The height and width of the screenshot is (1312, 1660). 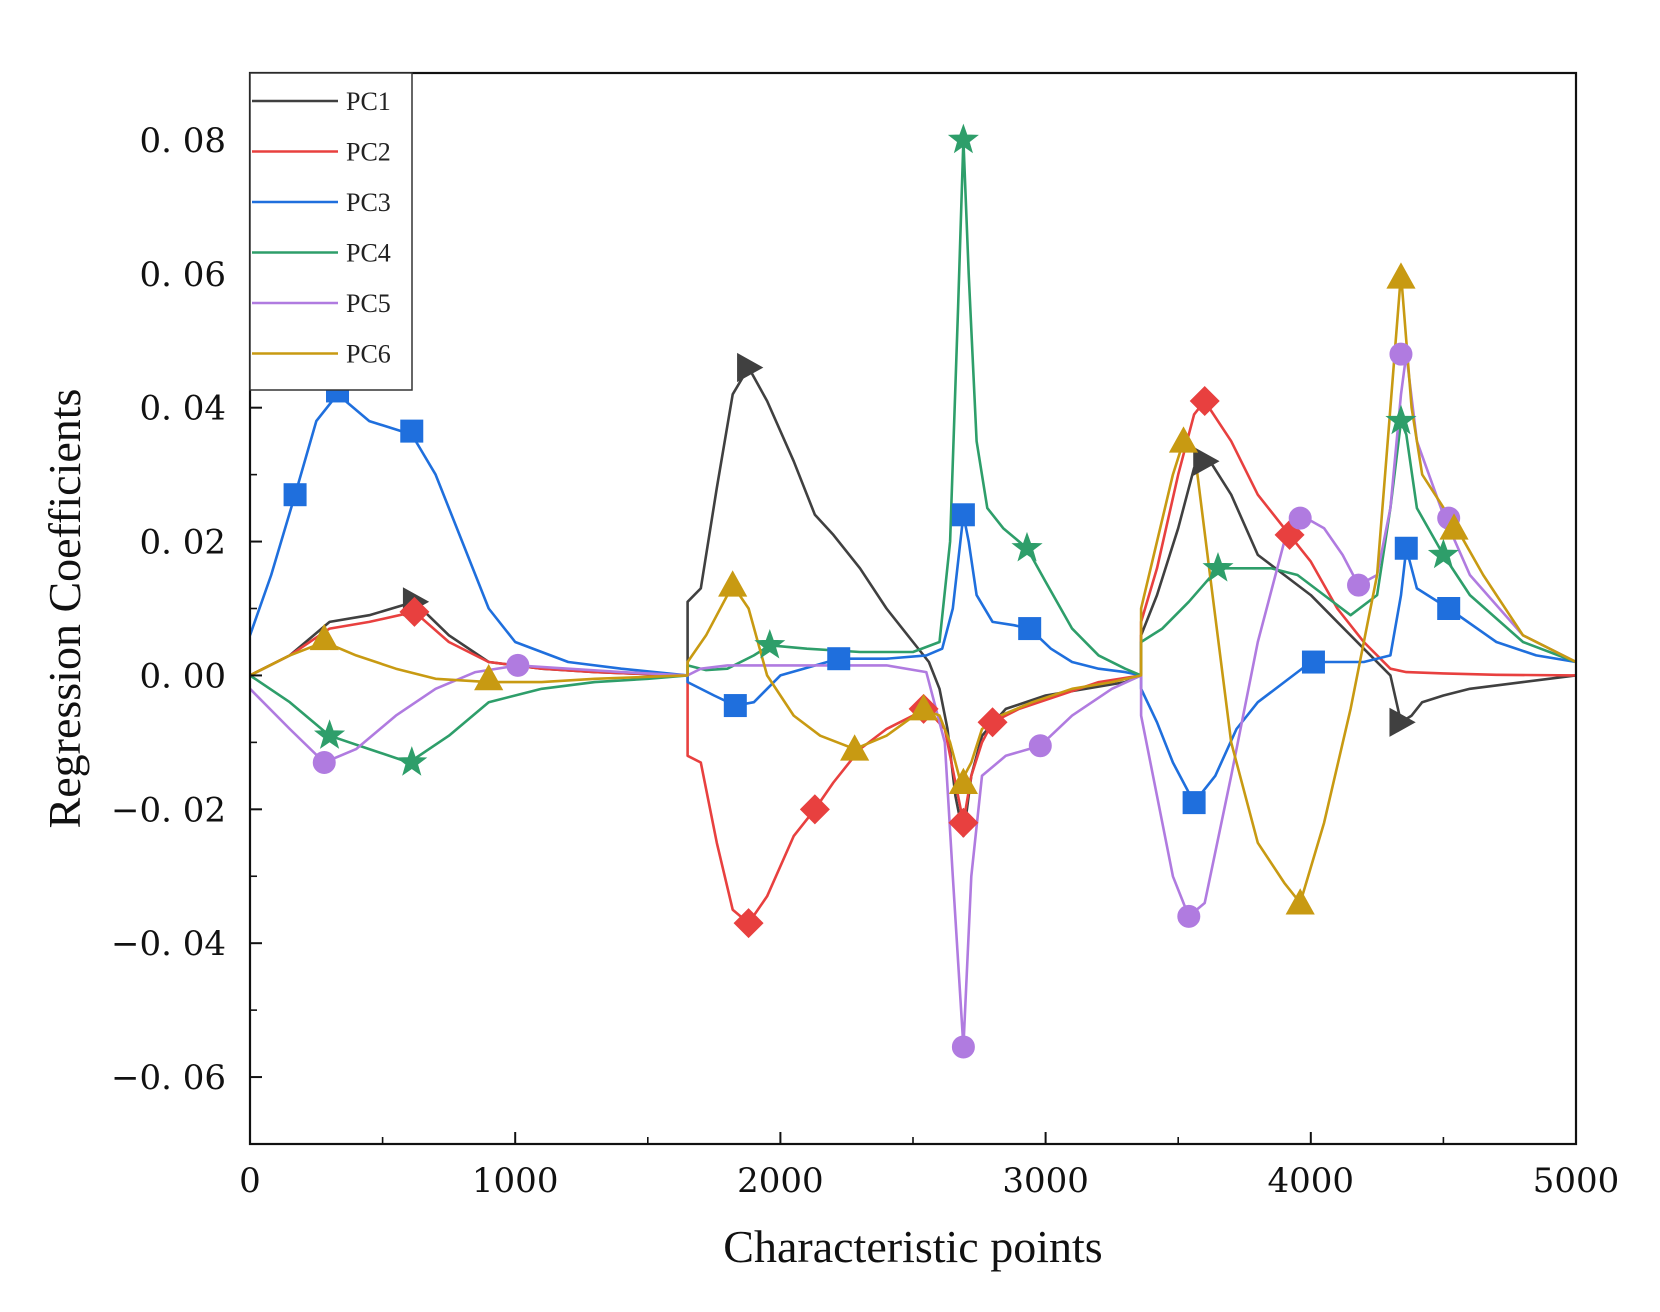 I want to click on x-tick-label: 0, so click(x=250, y=1181).